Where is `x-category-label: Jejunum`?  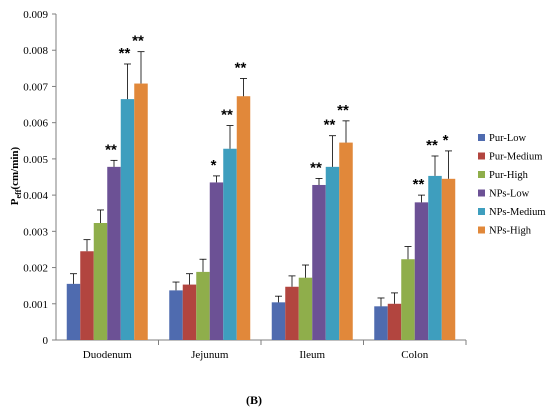 x-category-label: Jejunum is located at coordinates (210, 355).